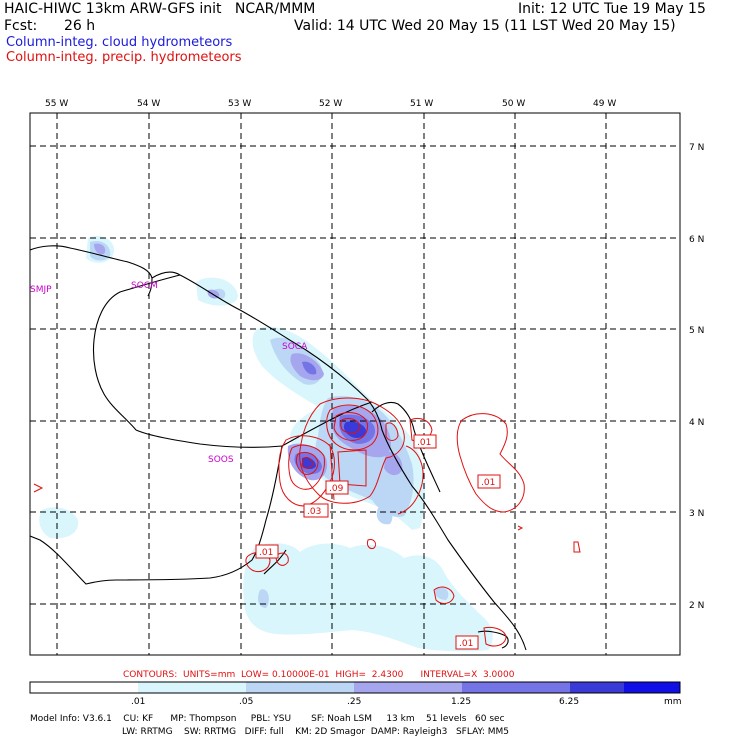 Image resolution: width=740 pixels, height=740 pixels. What do you see at coordinates (239, 104) in the screenshot?
I see `lon-label-53w: 53 W` at bounding box center [239, 104].